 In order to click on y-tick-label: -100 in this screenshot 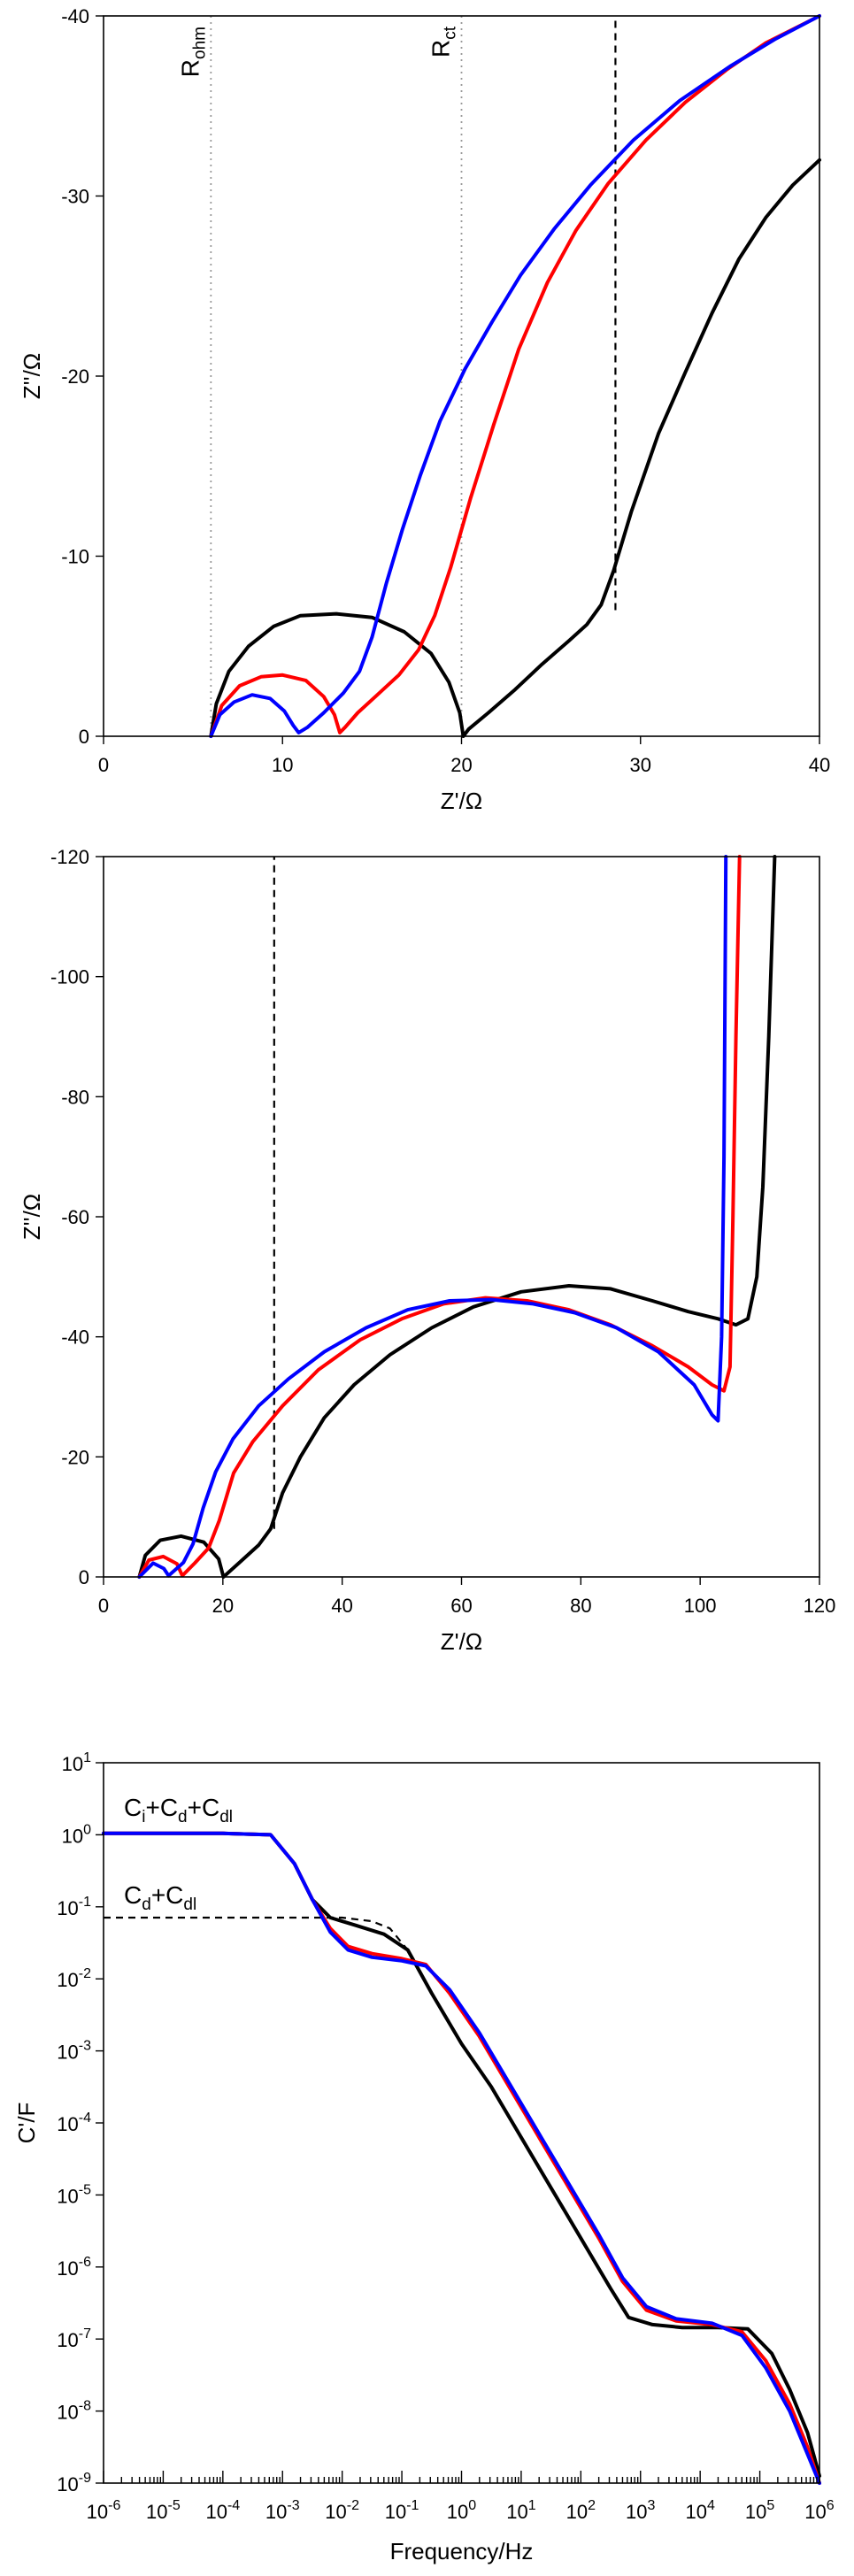, I will do `click(69, 977)`.